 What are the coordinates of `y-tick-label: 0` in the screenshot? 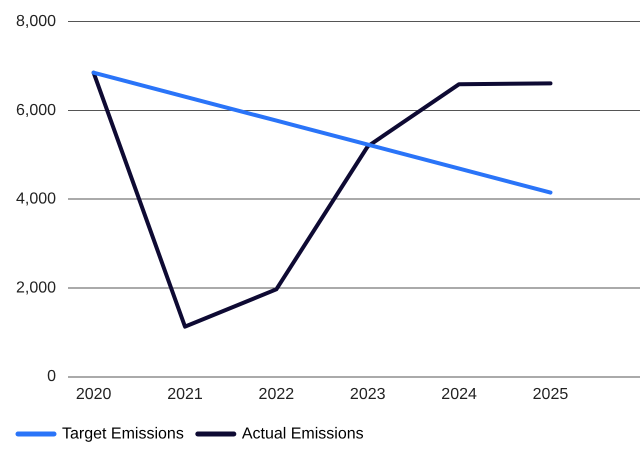 It's located at (51, 377).